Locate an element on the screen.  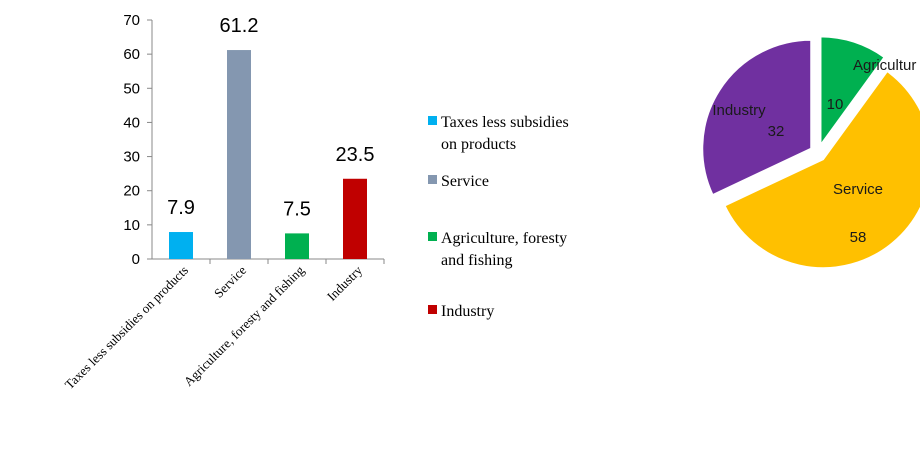
pie-category-label: Industry is located at coordinates (739, 110).